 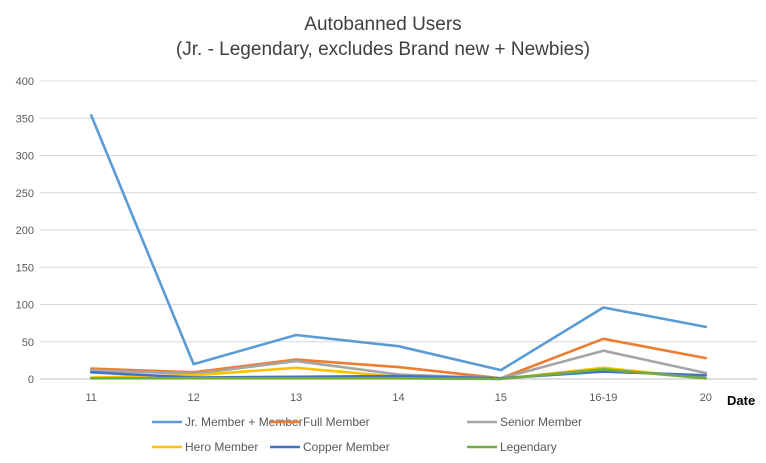 What do you see at coordinates (28, 343) in the screenshot?
I see `y-tick-label: 50` at bounding box center [28, 343].